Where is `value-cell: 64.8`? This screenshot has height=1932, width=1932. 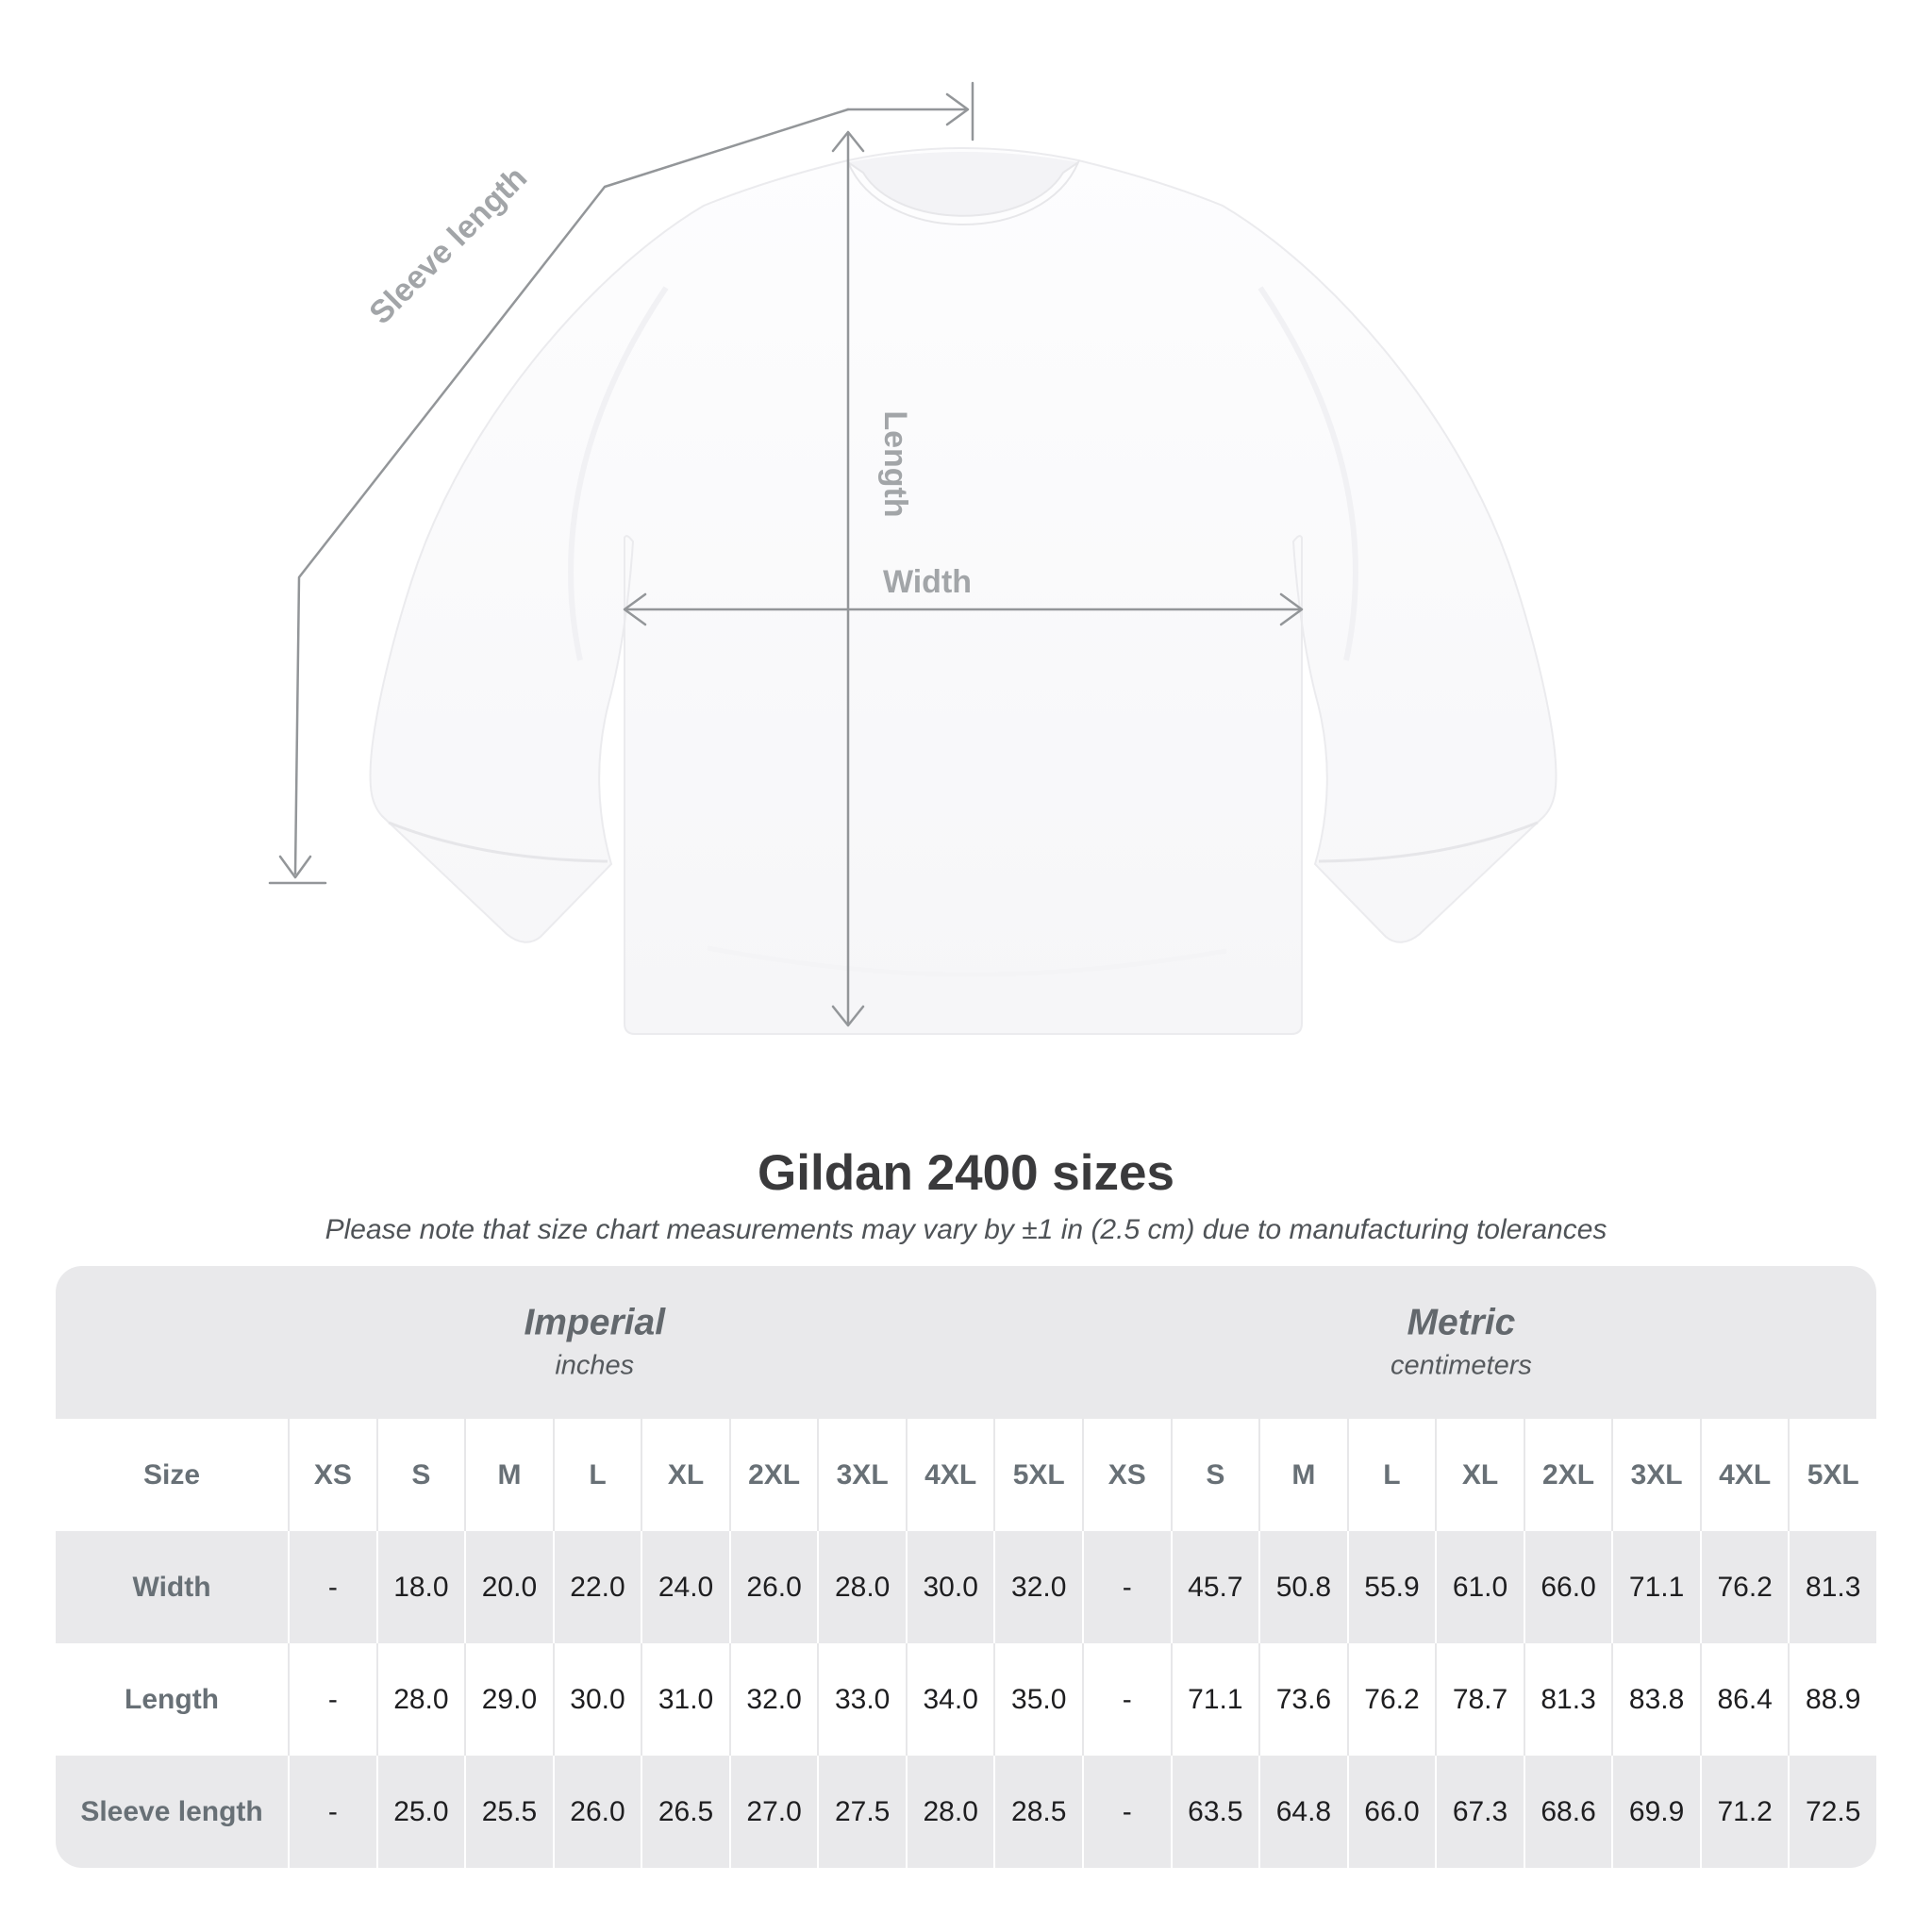
value-cell: 64.8 is located at coordinates (1302, 1812).